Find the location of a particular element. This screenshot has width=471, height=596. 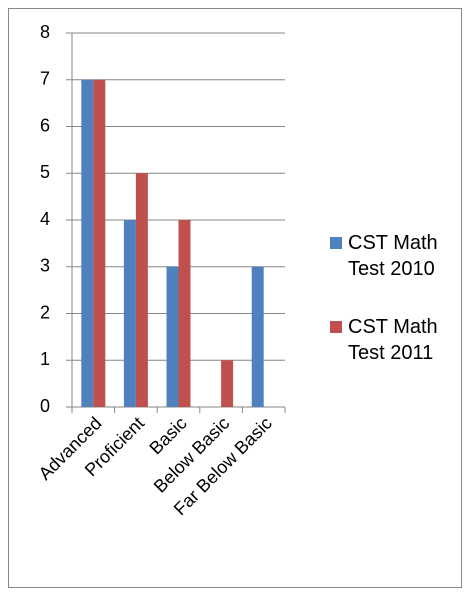

legend-label: CST Math Test 2010 is located at coordinates (393, 256).